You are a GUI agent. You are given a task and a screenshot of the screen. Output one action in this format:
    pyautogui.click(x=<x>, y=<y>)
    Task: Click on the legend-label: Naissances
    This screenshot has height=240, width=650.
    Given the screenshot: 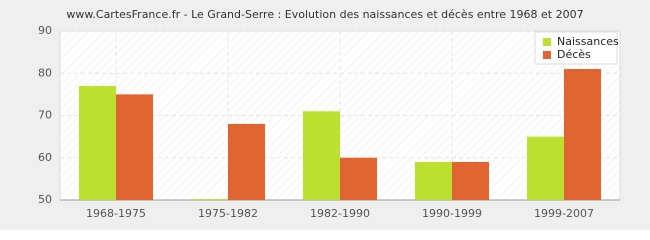 What is the action you would take?
    pyautogui.click(x=588, y=41)
    